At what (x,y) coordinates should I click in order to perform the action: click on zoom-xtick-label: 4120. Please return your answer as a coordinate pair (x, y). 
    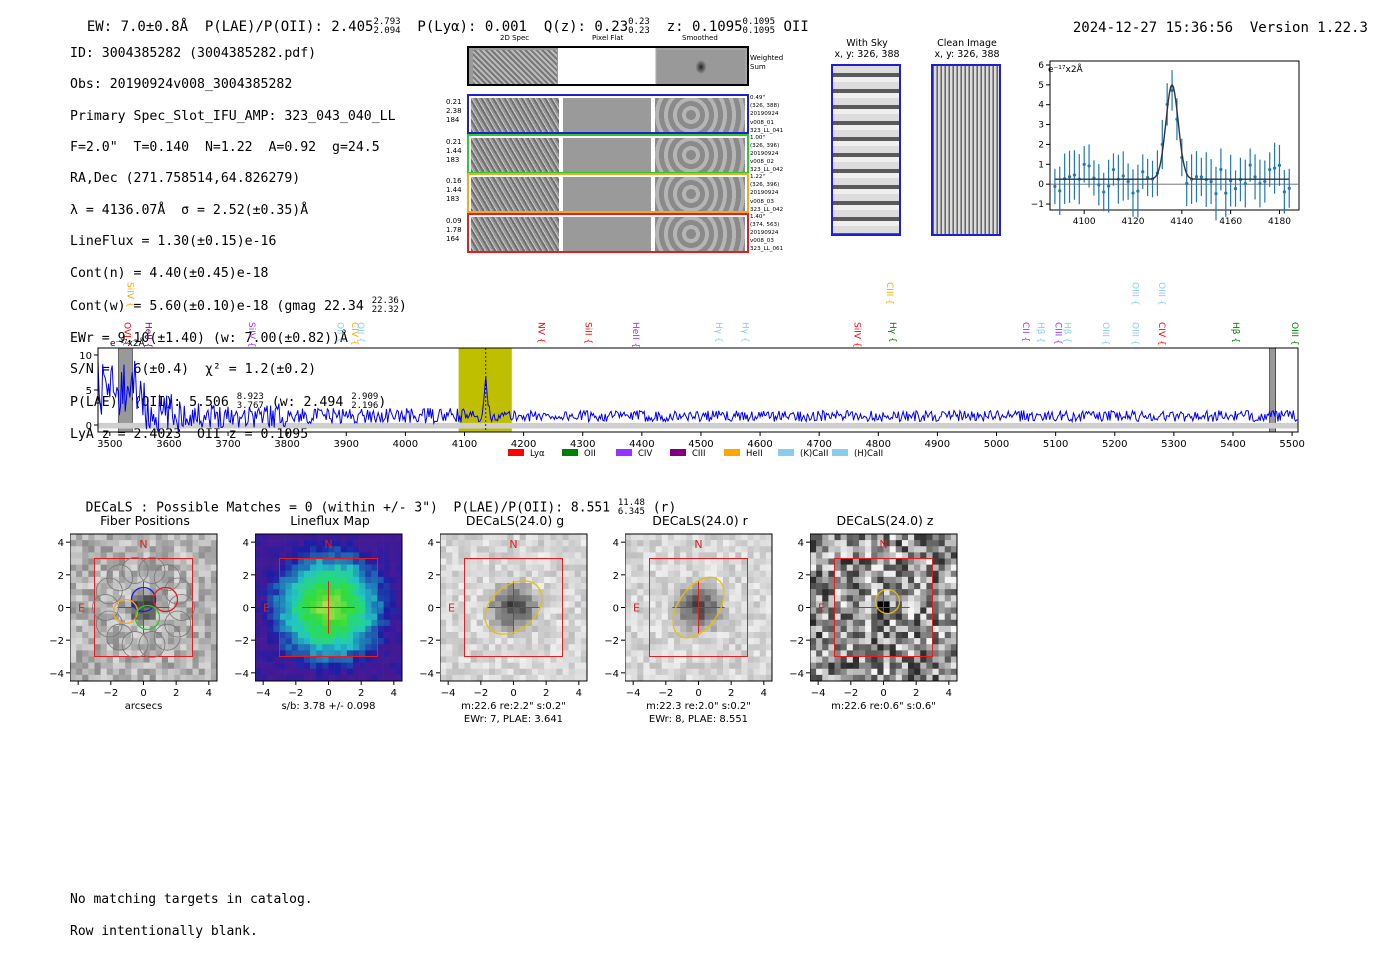
    Looking at the image, I should click on (1133, 222).